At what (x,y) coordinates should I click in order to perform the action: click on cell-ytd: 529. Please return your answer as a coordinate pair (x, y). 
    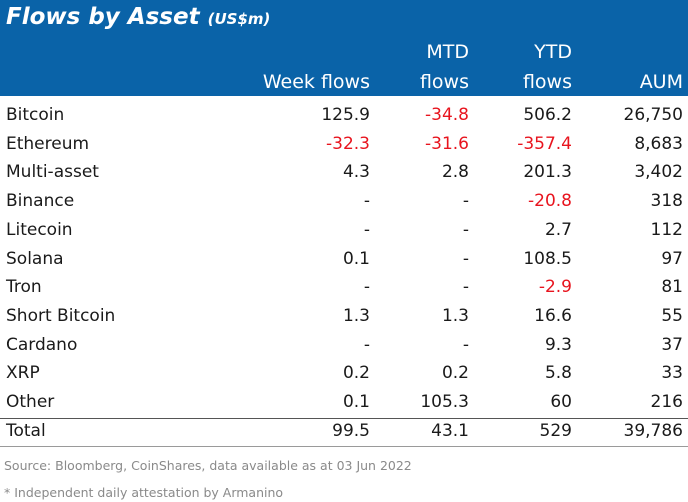
    Looking at the image, I should click on (555, 430).